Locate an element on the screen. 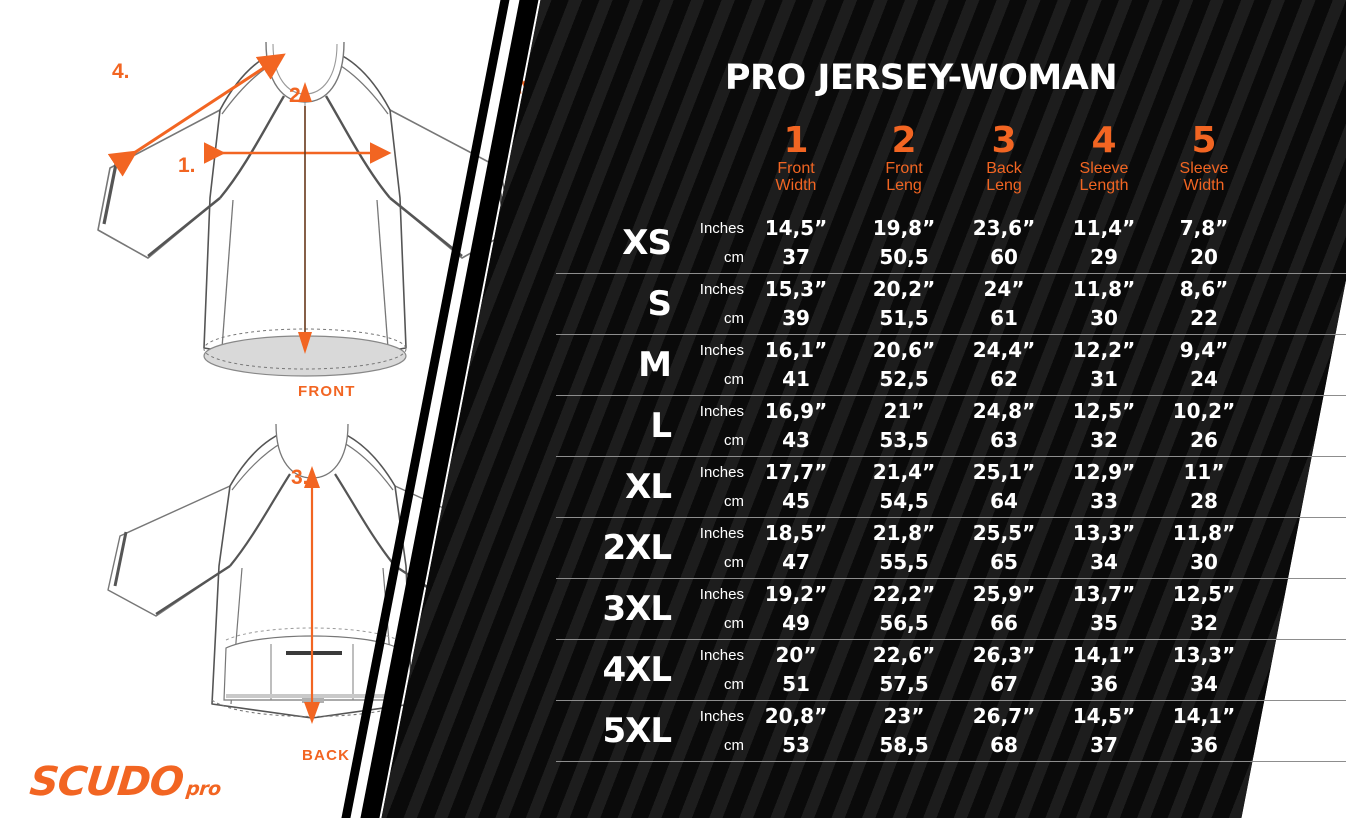  value-cm: 30 is located at coordinates (1104, 318).